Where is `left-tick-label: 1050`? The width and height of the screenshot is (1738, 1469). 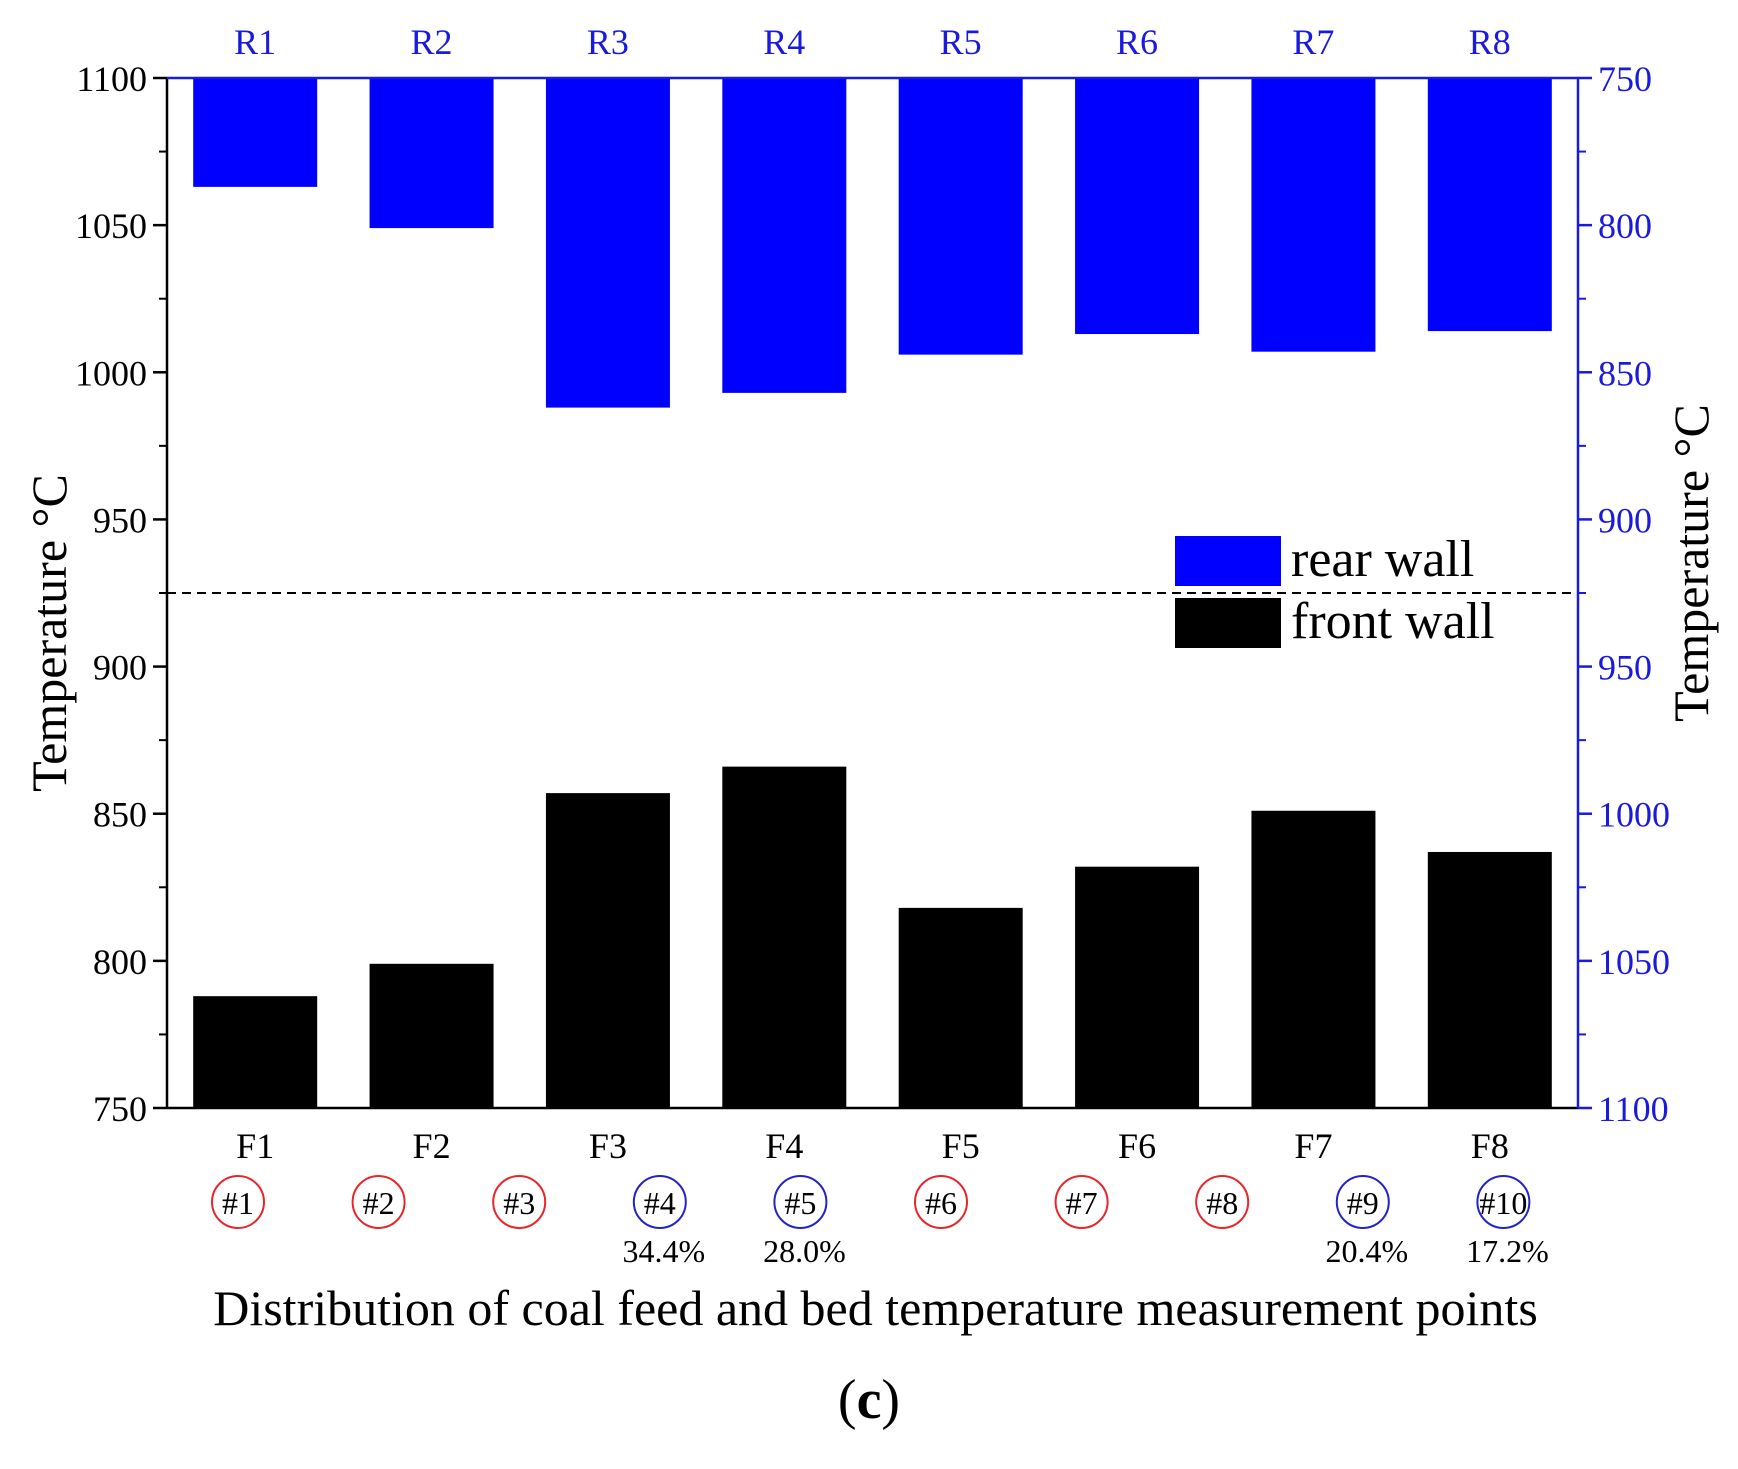
left-tick-label: 1050 is located at coordinates (111, 226).